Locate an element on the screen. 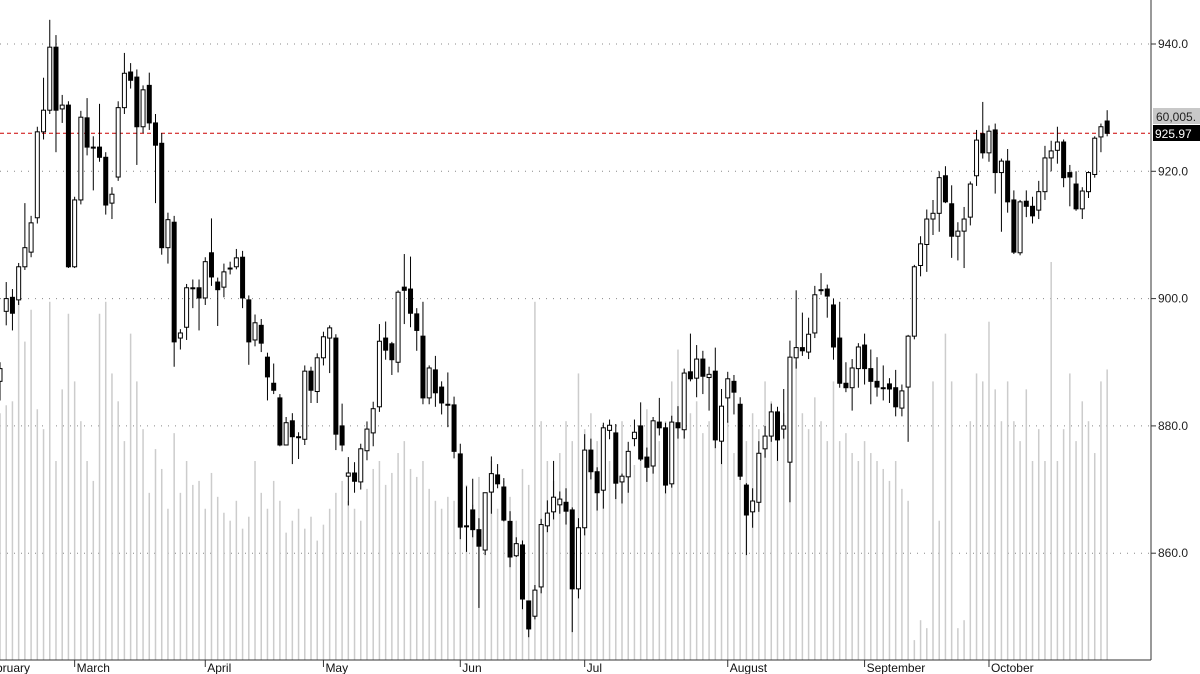  month-label: October is located at coordinates (1012, 667).